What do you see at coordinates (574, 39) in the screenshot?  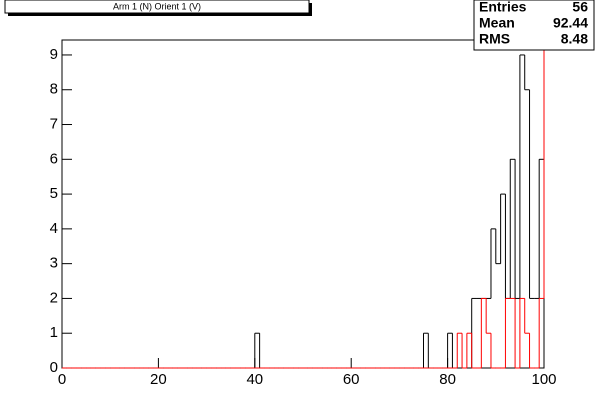 I see `stat-value: 8.48` at bounding box center [574, 39].